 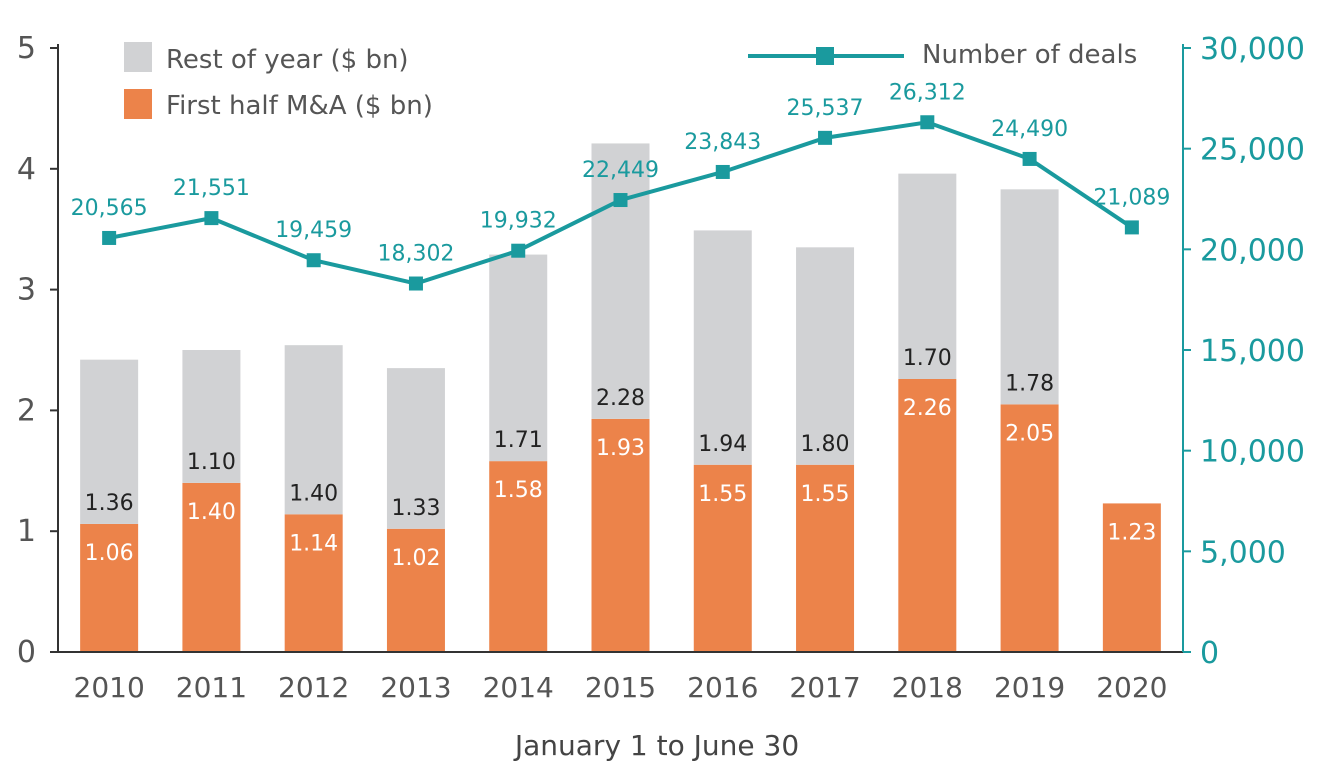 What do you see at coordinates (927, 515) in the screenshot?
I see `bar-first-half-2018` at bounding box center [927, 515].